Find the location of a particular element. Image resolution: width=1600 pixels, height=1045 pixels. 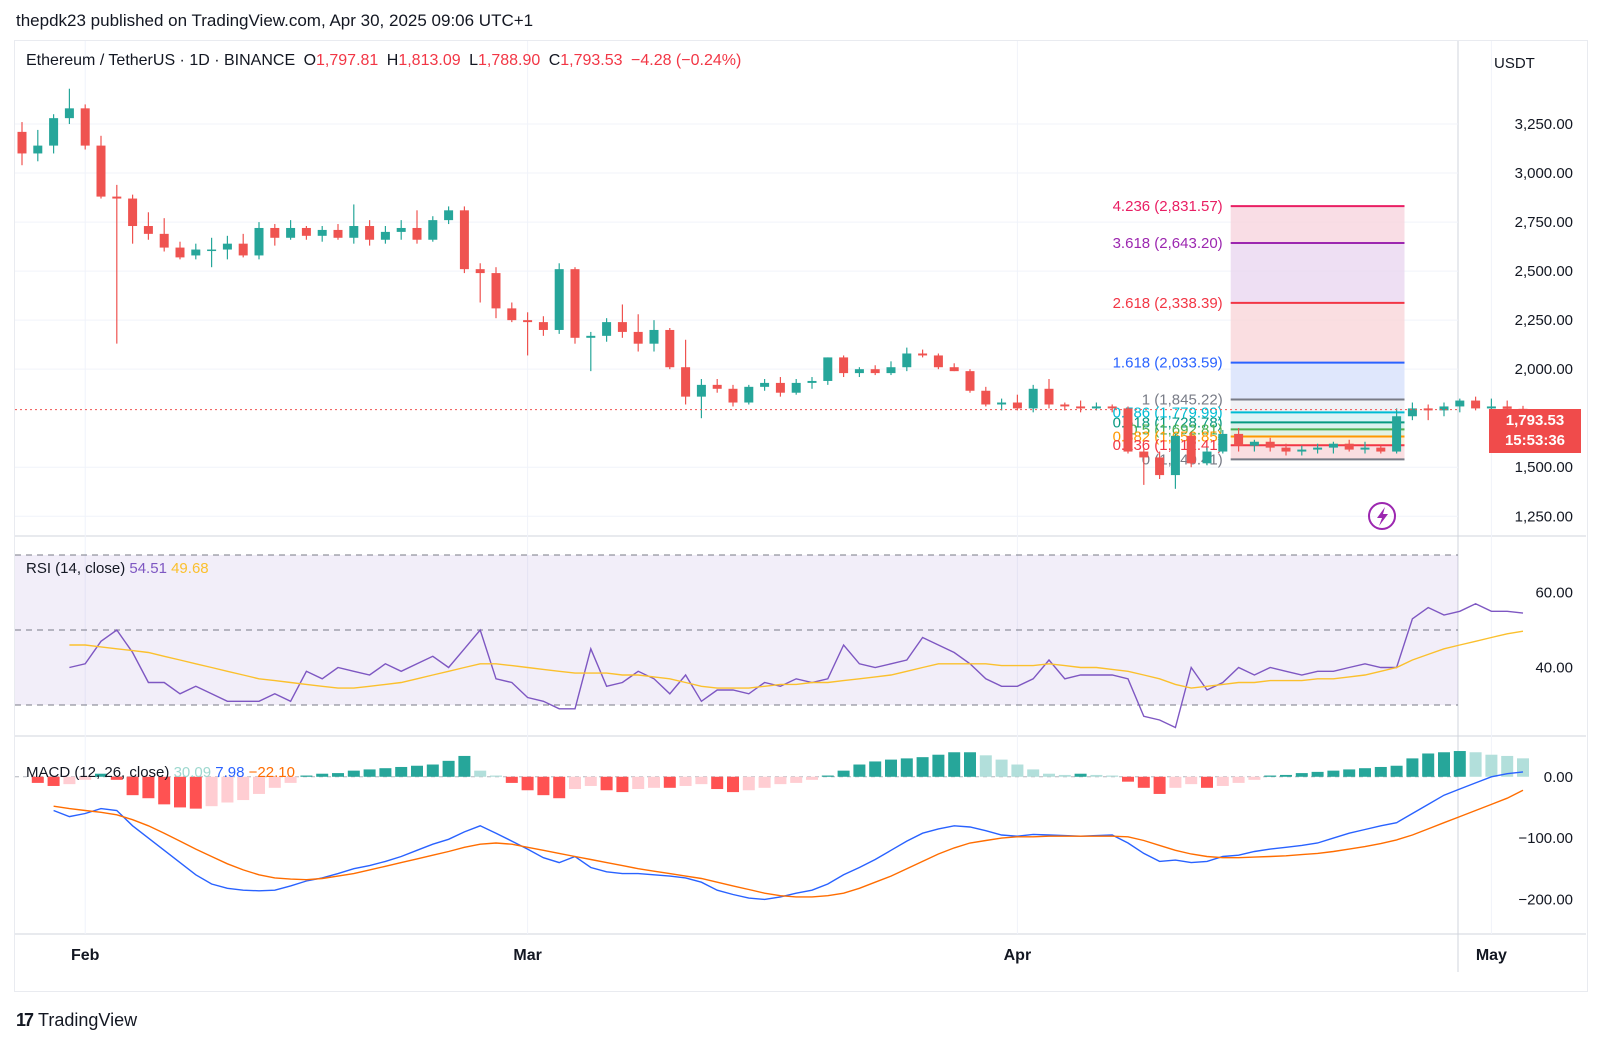

lightning-icon is located at coordinates (1382, 516).